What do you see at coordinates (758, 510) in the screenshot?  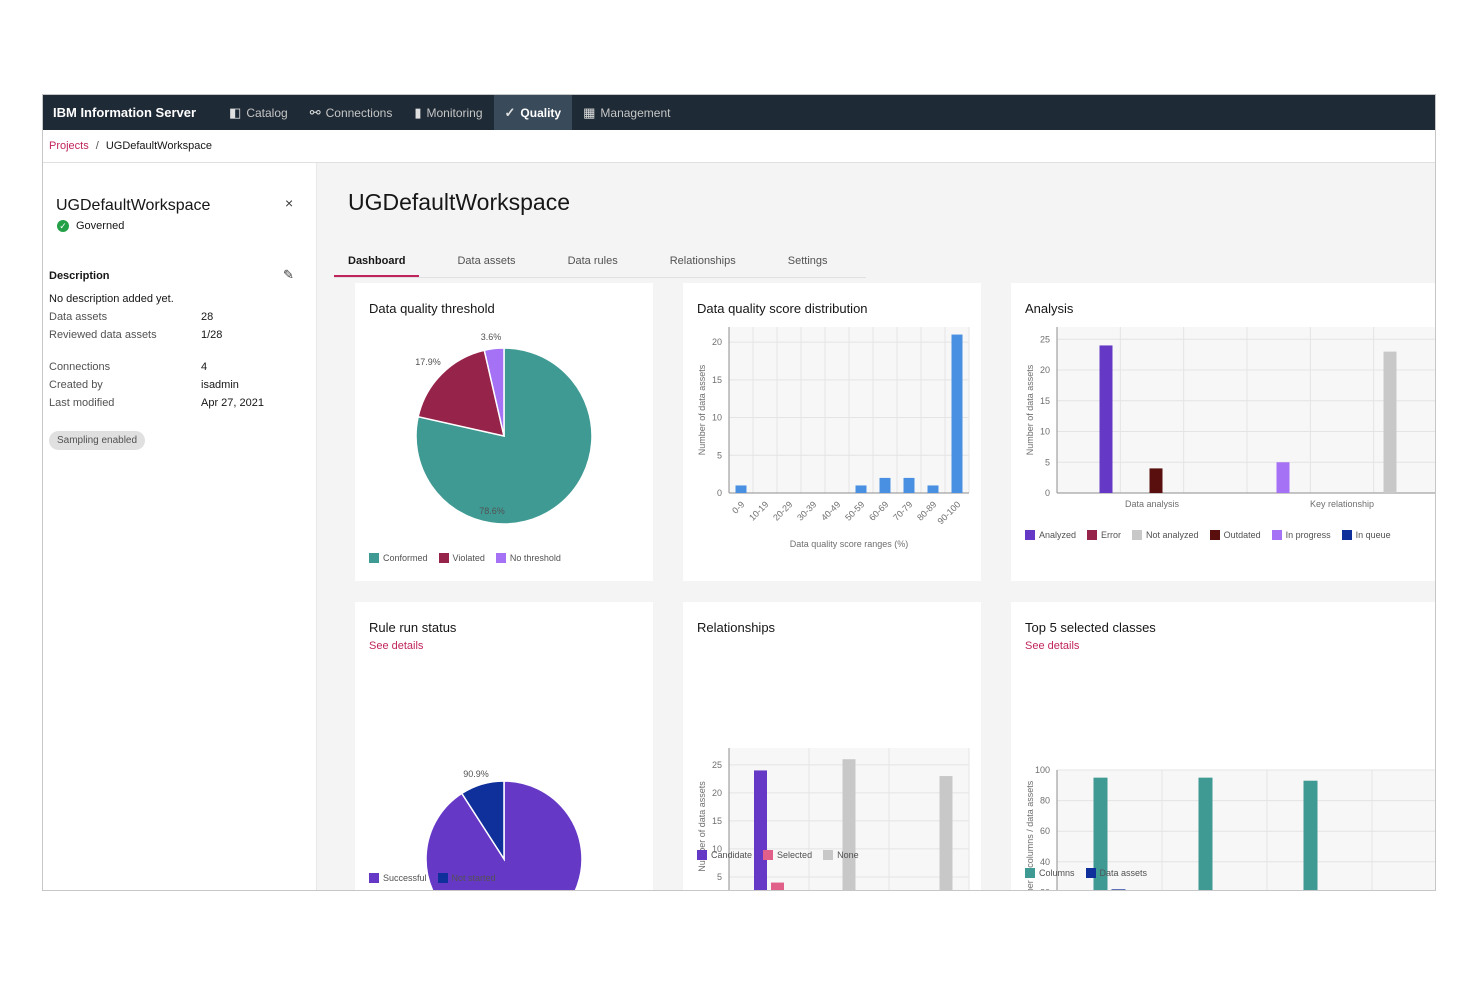 I see `x-tick-label: 10-19` at bounding box center [758, 510].